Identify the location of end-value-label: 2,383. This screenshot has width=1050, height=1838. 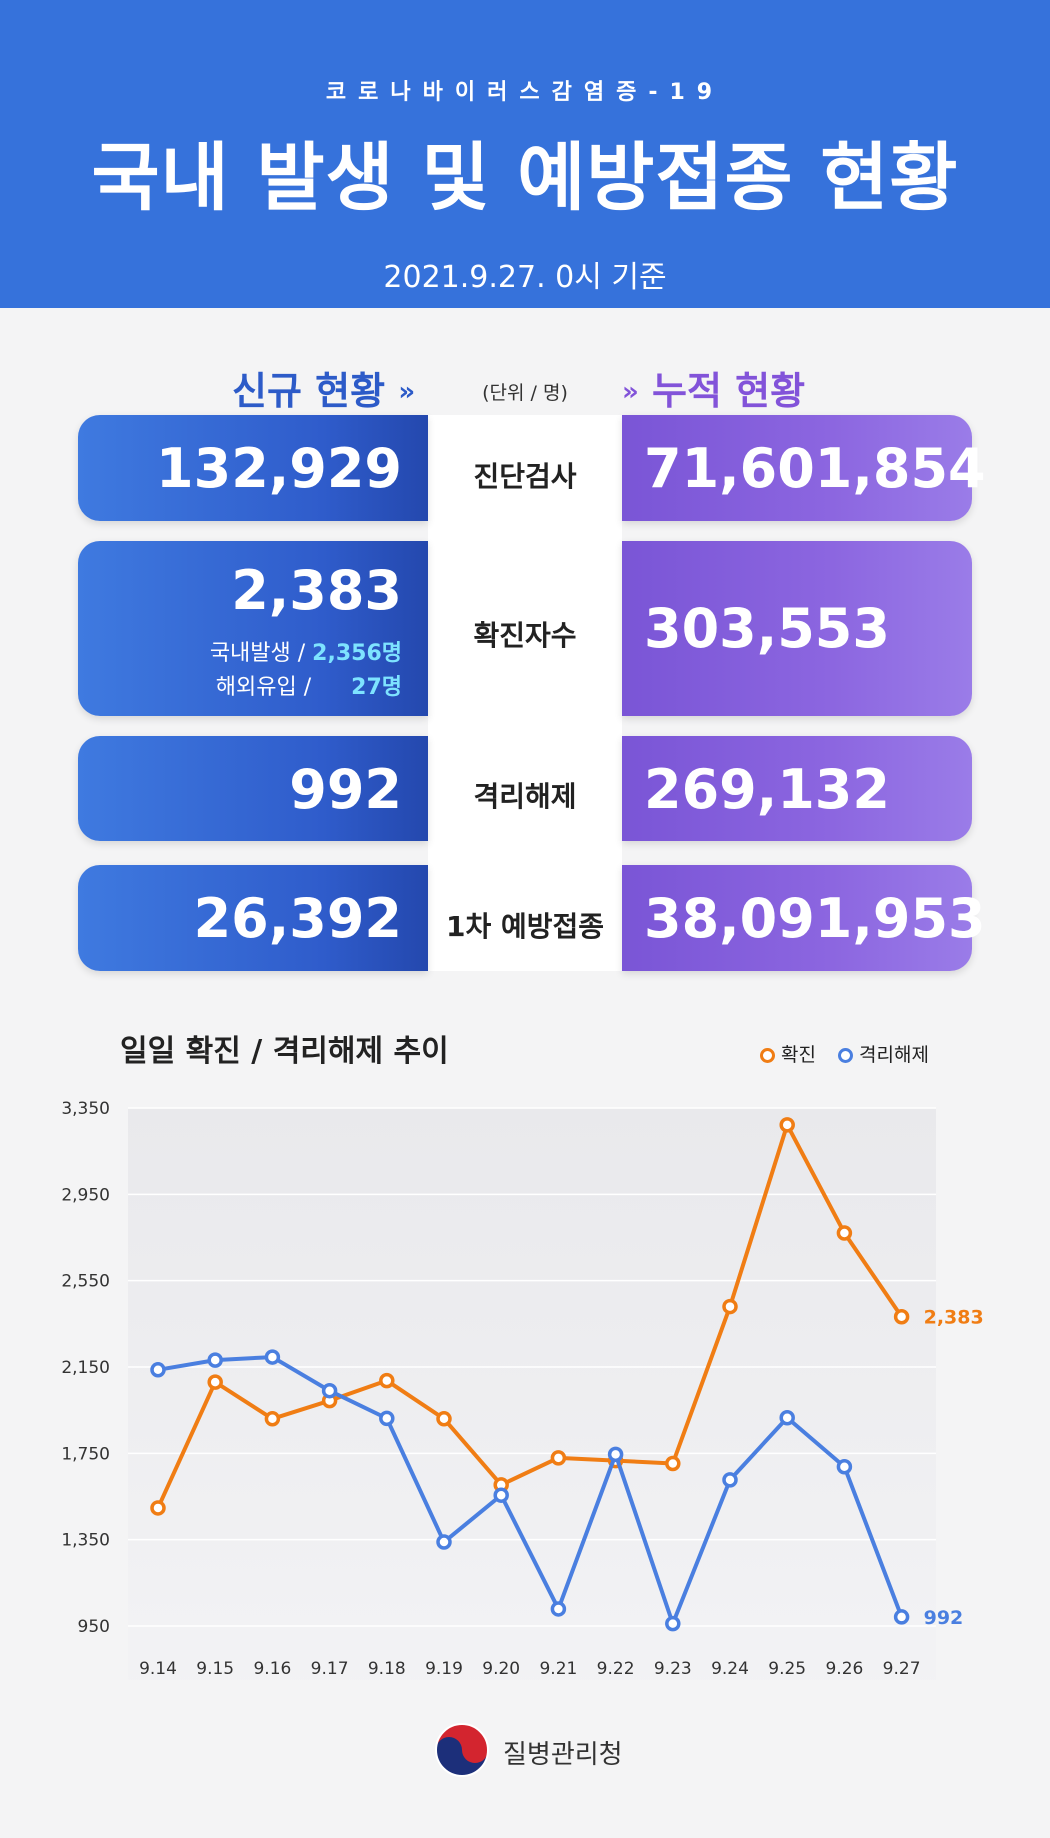
(954, 1318).